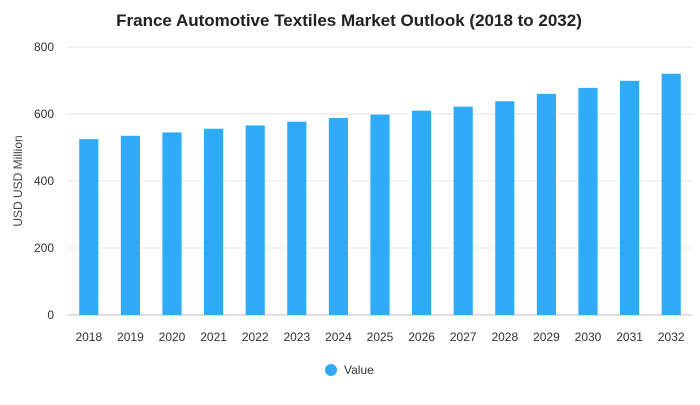 The width and height of the screenshot is (700, 405). Describe the element at coordinates (296, 337) in the screenshot. I see `x-tick-label: 2023` at that location.